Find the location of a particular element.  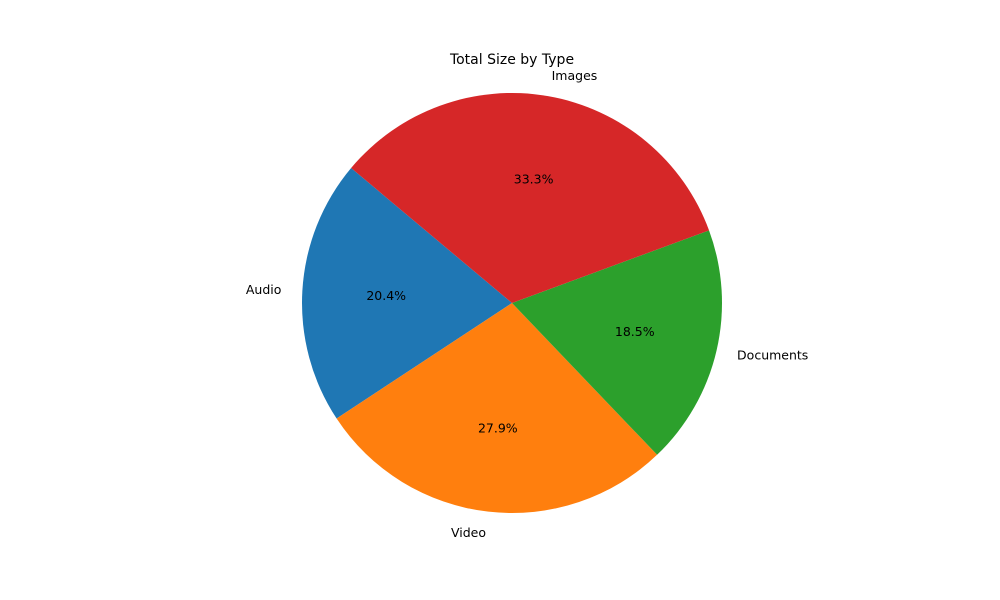

slice-label-audio: Audio is located at coordinates (264, 289).